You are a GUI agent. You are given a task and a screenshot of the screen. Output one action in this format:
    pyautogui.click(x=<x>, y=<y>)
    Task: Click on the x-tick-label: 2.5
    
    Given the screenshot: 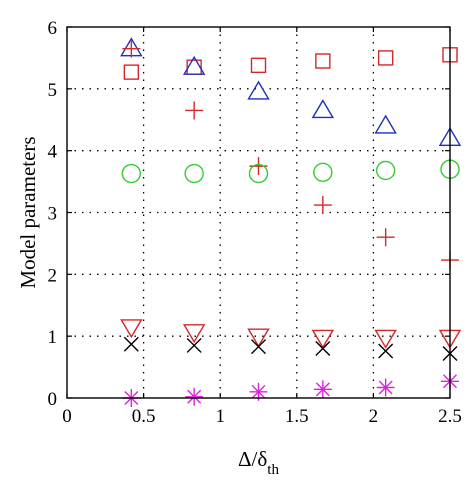 What is the action you would take?
    pyautogui.click(x=450, y=416)
    